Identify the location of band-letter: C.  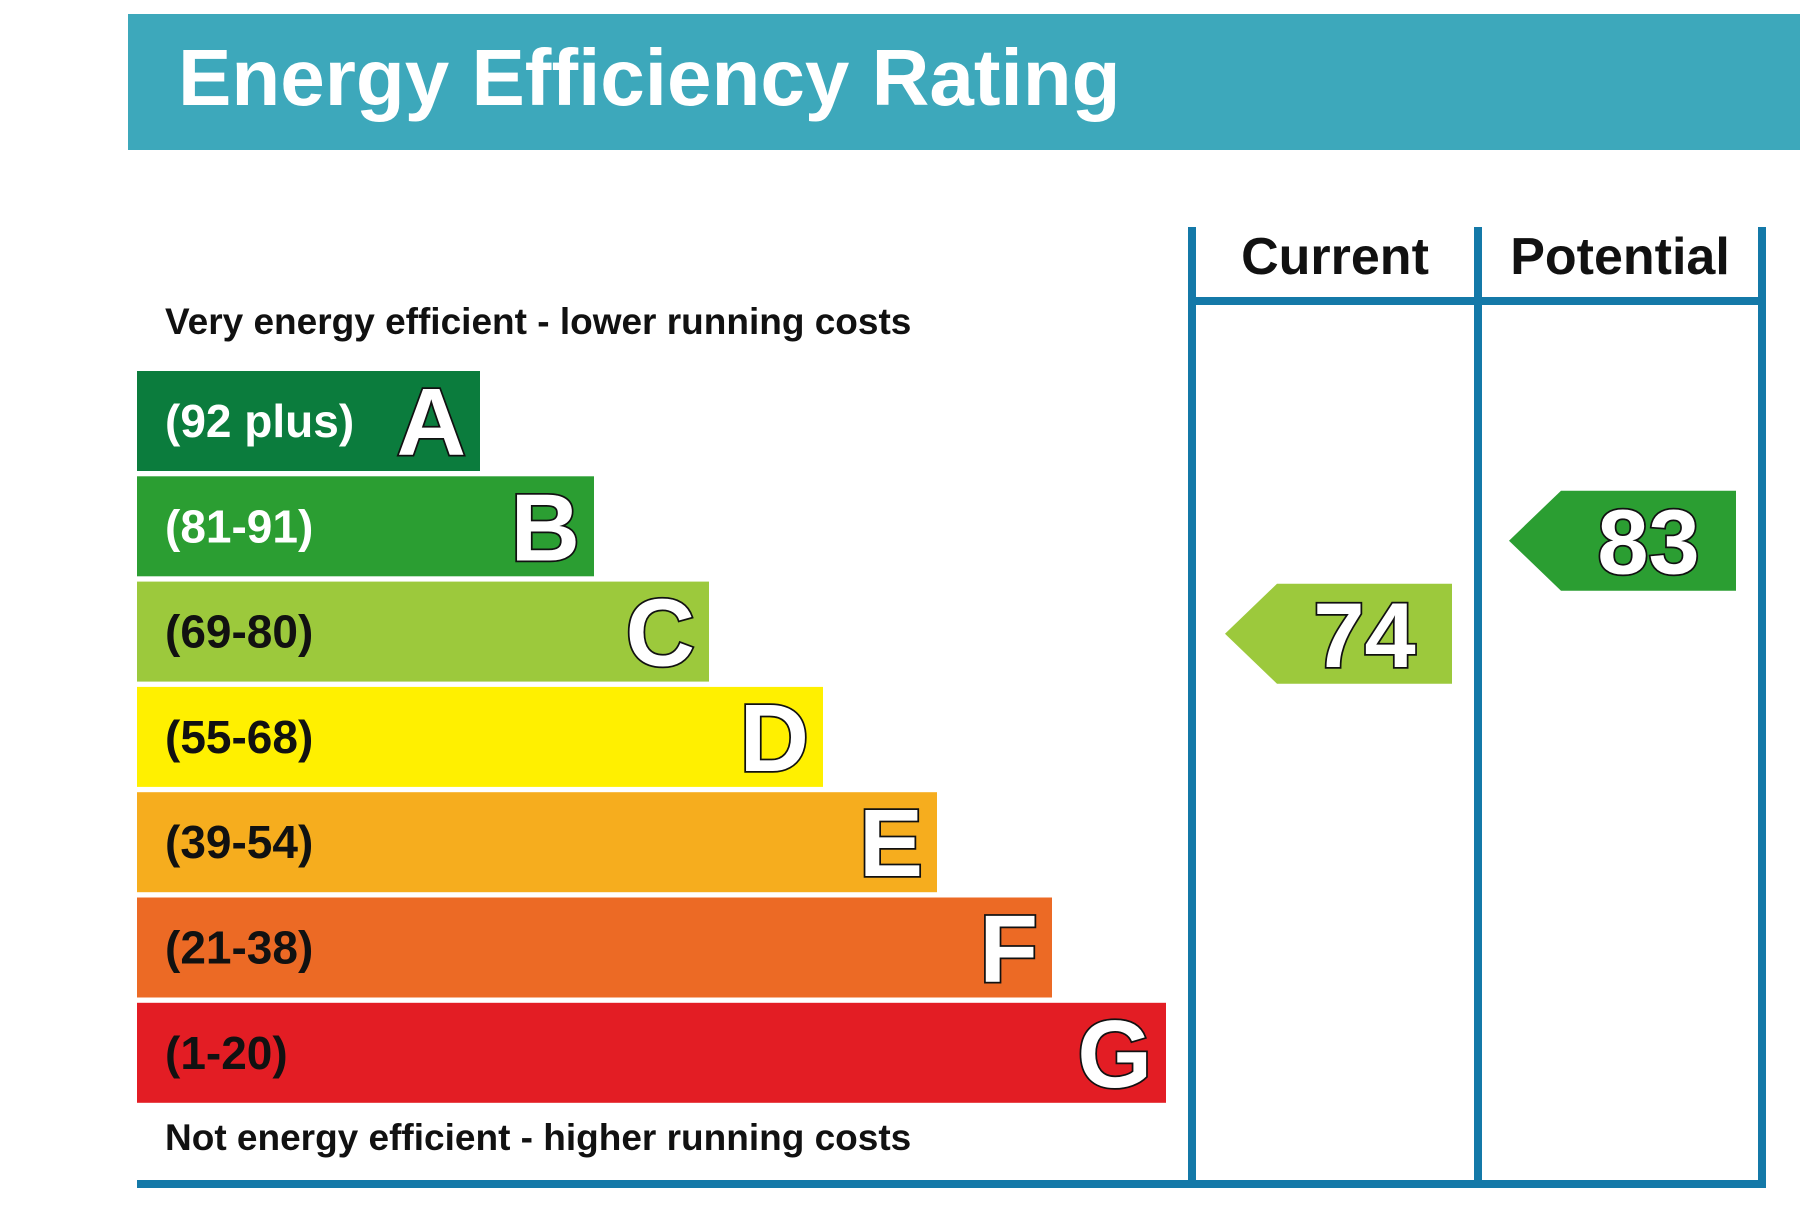
(660, 633).